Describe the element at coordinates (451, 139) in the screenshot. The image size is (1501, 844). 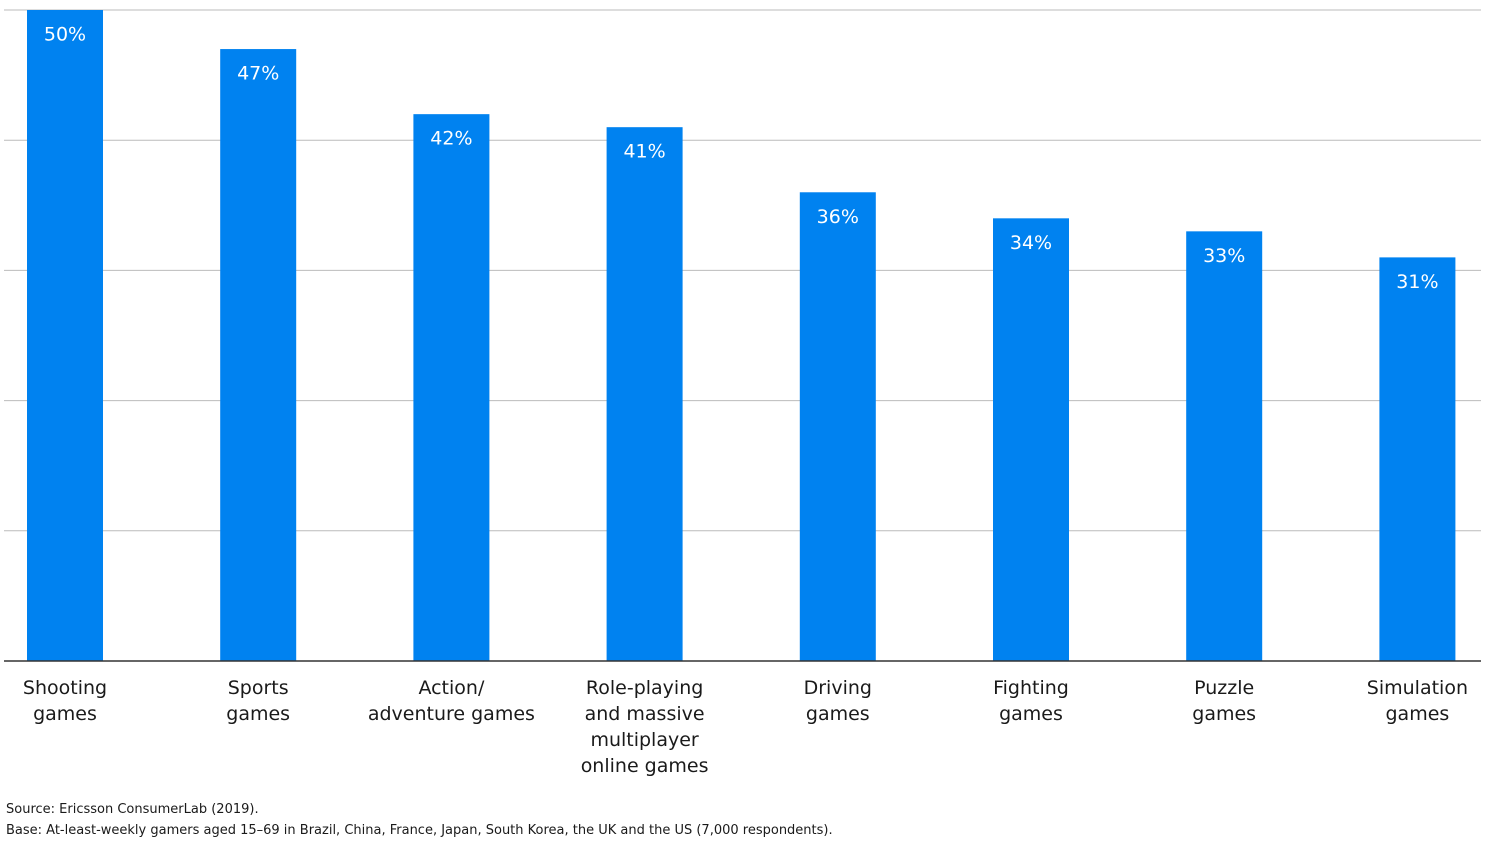
I see `value-label: 42%` at that location.